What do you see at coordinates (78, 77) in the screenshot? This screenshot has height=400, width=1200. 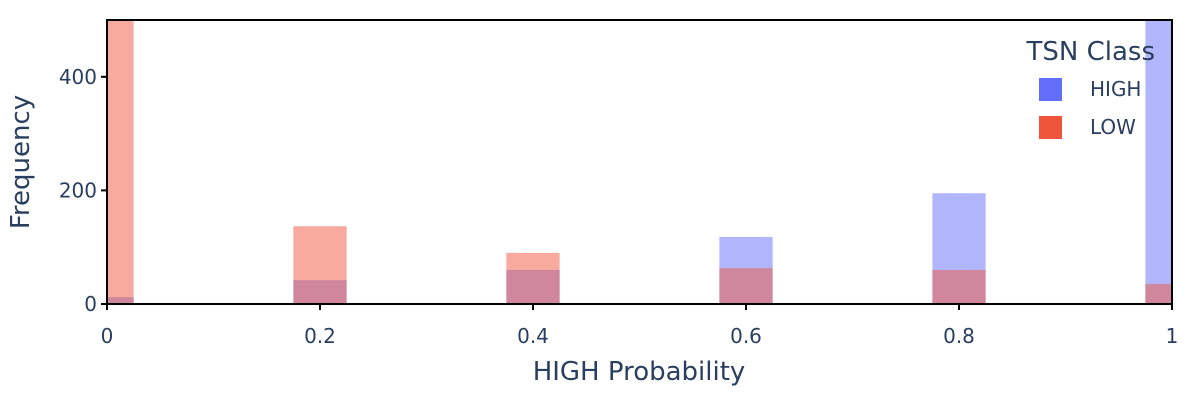 I see `y-tick-label-2: 400` at bounding box center [78, 77].